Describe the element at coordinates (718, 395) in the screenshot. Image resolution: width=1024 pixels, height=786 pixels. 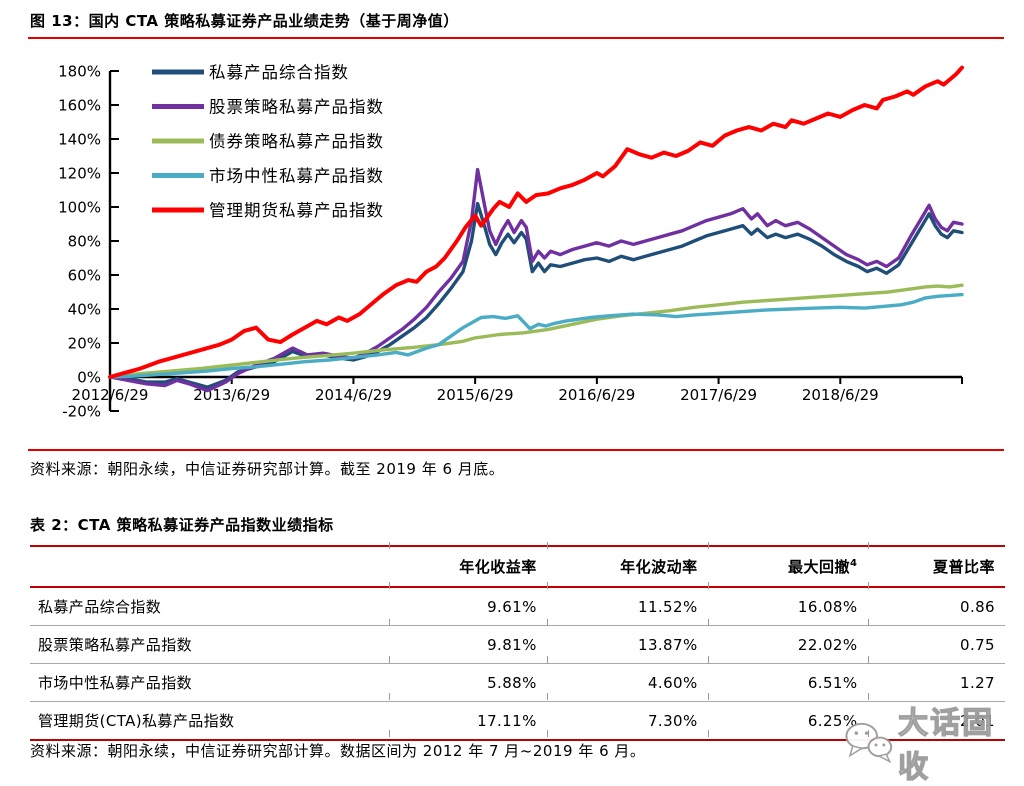
I see `x-axis-label: 2017/6/29` at that location.